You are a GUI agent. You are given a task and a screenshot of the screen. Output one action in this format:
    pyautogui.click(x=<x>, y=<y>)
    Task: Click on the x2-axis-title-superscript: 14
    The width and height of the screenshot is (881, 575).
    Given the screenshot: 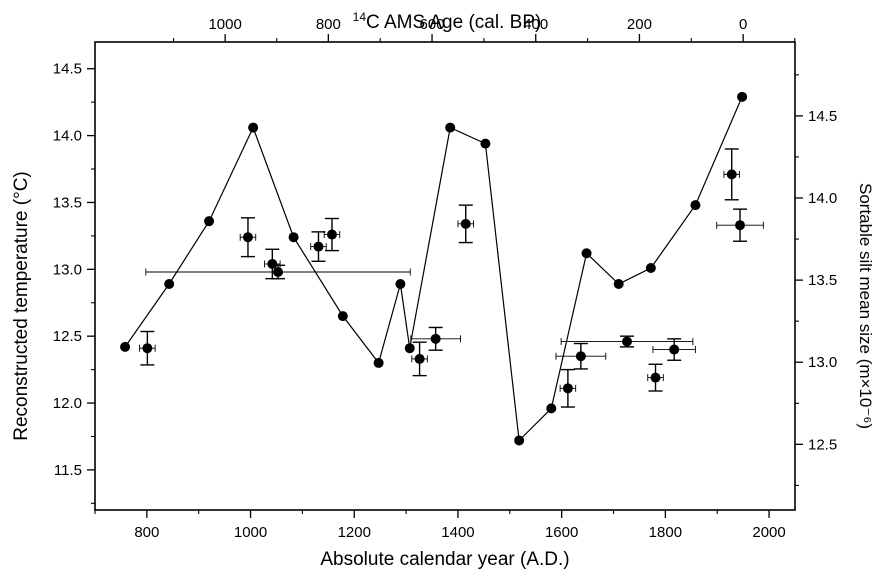 What is the action you would take?
    pyautogui.click(x=360, y=17)
    